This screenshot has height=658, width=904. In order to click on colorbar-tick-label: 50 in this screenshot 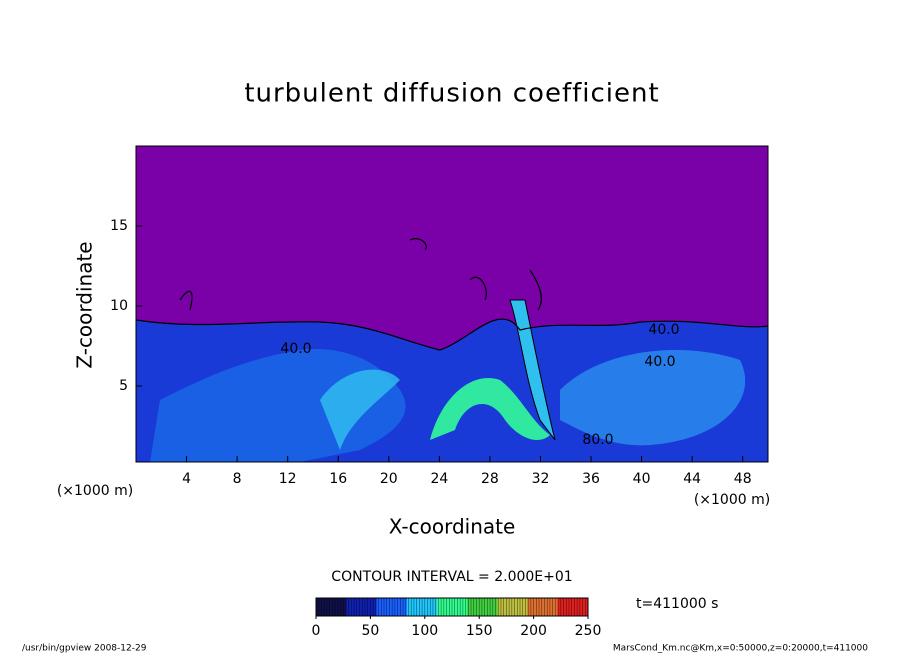, I will do `click(370, 631)`.